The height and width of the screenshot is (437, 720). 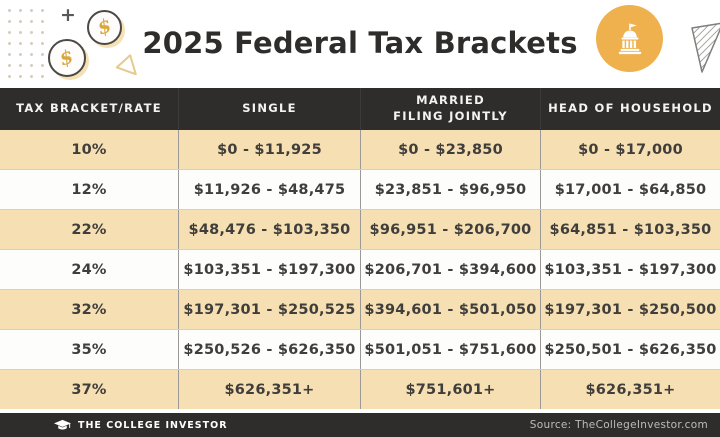 I want to click on column-header: TAX BRACKET/RATE, so click(x=89, y=108).